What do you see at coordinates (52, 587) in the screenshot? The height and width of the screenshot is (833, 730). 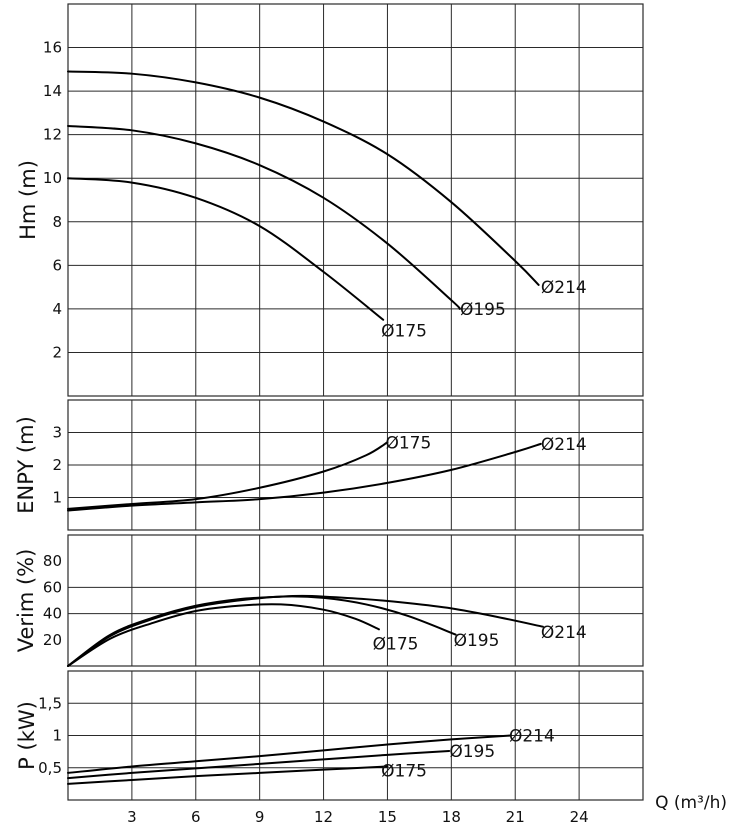 I see `y-tick-label: 60` at bounding box center [52, 587].